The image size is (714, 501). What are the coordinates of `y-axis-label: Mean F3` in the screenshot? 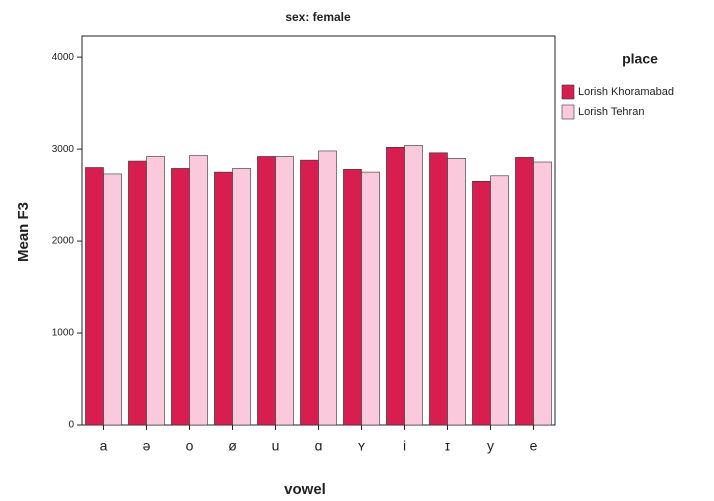 It's located at (23, 232).